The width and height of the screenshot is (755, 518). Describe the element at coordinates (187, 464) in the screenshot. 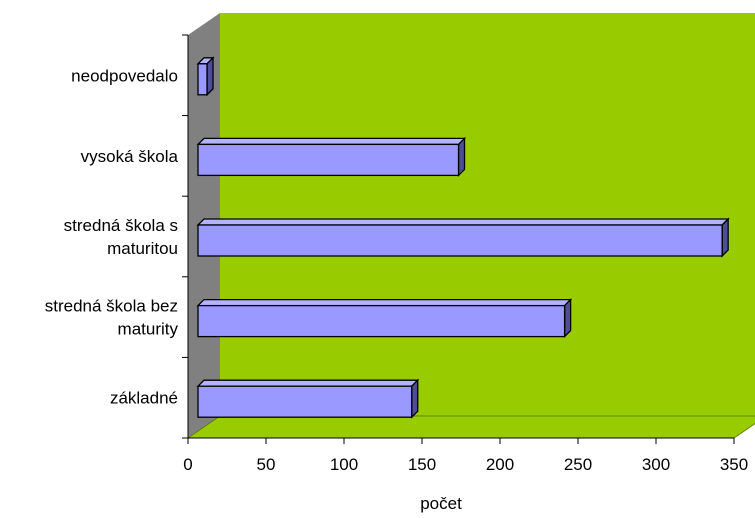

I see `x-tick-label: 0` at that location.